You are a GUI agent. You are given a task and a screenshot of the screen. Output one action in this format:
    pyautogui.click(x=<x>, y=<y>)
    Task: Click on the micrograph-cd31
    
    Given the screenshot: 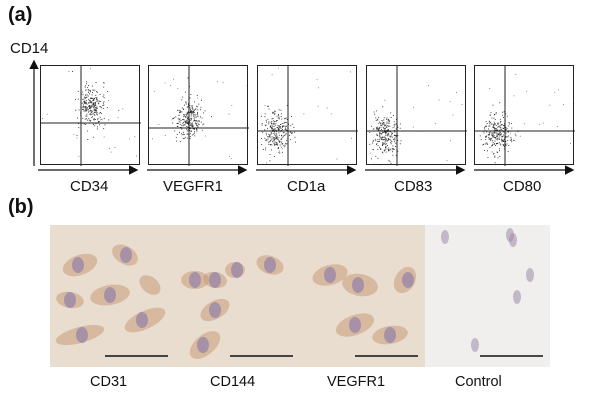 What is the action you would take?
    pyautogui.click(x=112, y=296)
    